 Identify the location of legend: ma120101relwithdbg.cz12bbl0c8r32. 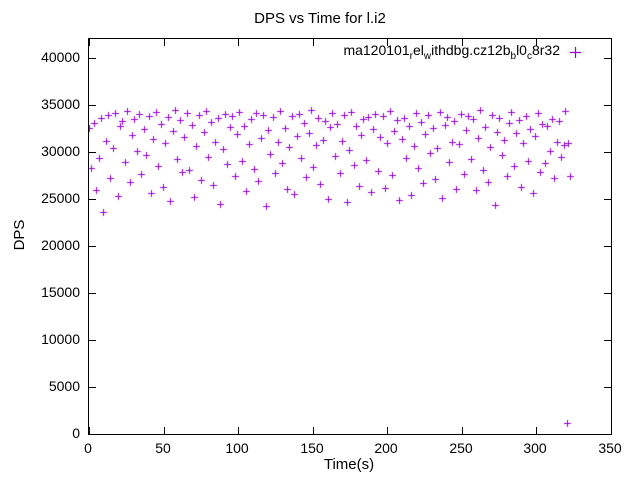
(462, 52).